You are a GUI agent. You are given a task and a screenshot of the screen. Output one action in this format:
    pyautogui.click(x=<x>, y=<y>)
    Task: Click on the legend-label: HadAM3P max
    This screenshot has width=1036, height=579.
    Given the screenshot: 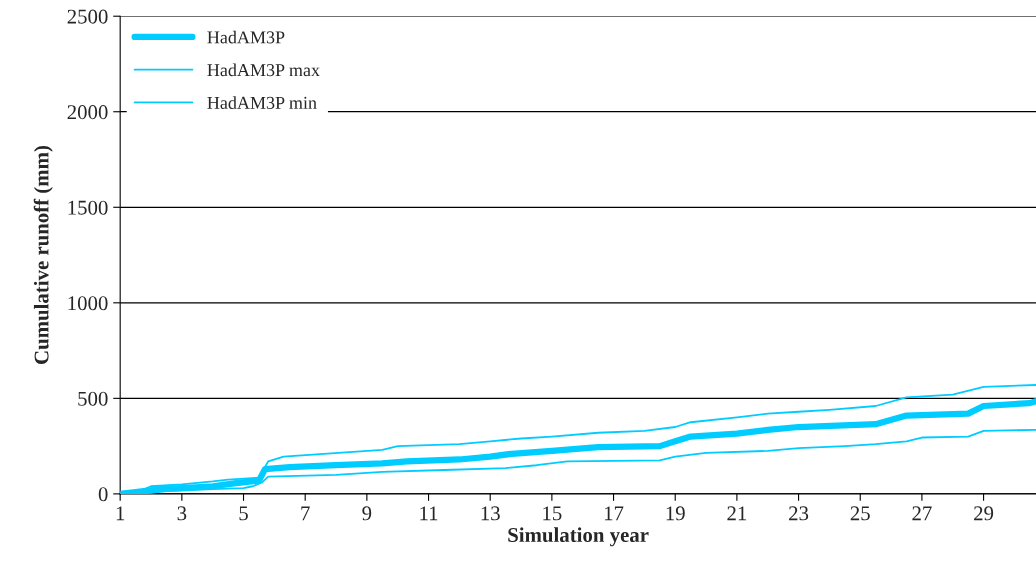 What is the action you would take?
    pyautogui.click(x=263, y=70)
    